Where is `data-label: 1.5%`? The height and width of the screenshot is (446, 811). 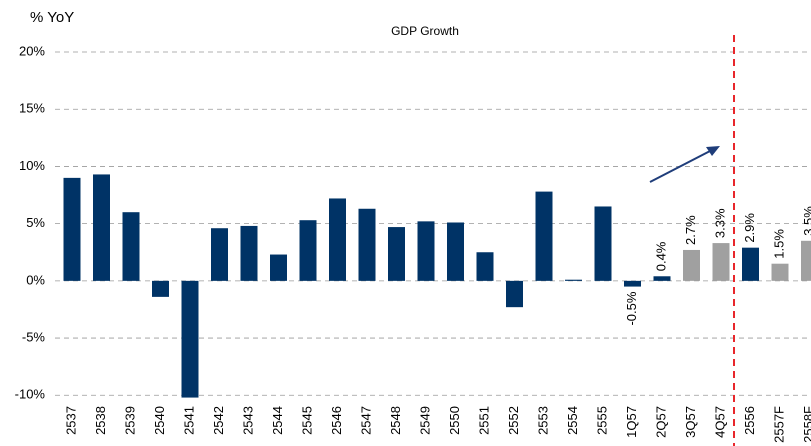
data-label: 1.5% is located at coordinates (778, 244).